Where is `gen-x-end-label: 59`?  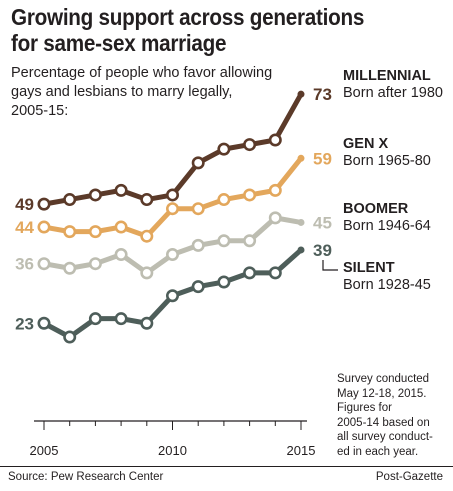
gen-x-end-label: 59 is located at coordinates (322, 158).